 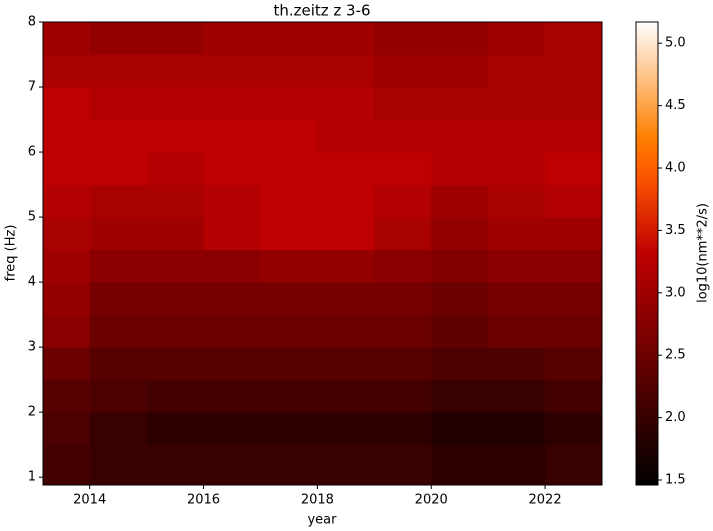 I want to click on y-tick-label: 1, so click(x=32, y=477).